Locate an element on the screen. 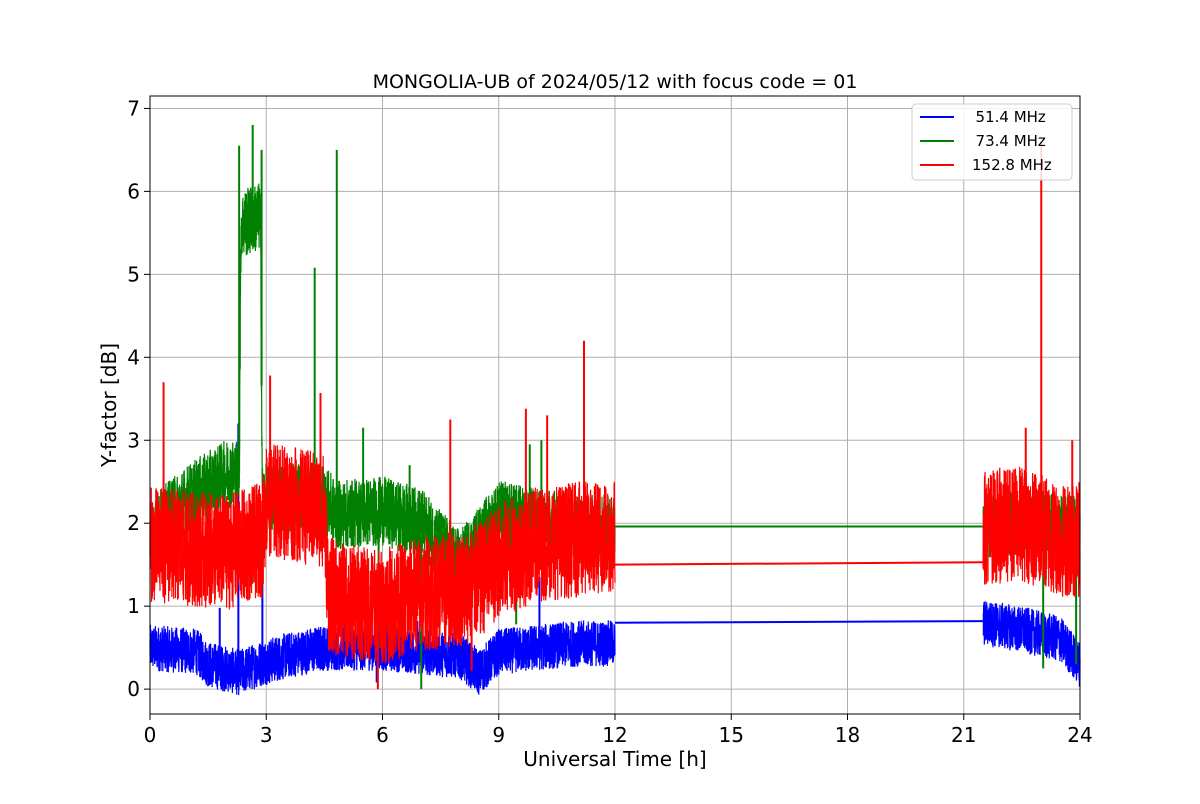  y-tick-label: 3 is located at coordinates (133, 440).